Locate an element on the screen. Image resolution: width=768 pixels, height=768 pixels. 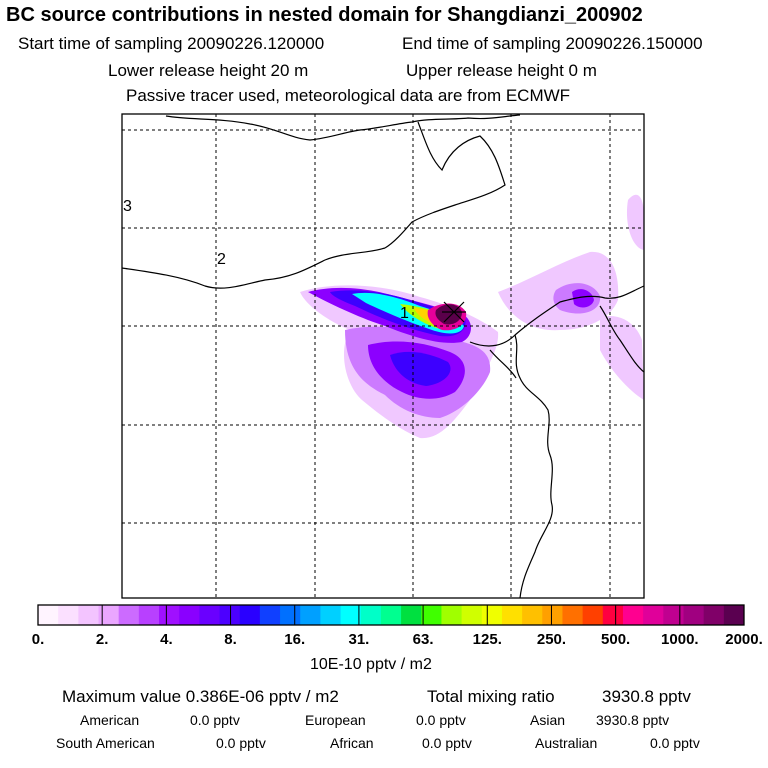
region-label-2: 2 is located at coordinates (221, 259).